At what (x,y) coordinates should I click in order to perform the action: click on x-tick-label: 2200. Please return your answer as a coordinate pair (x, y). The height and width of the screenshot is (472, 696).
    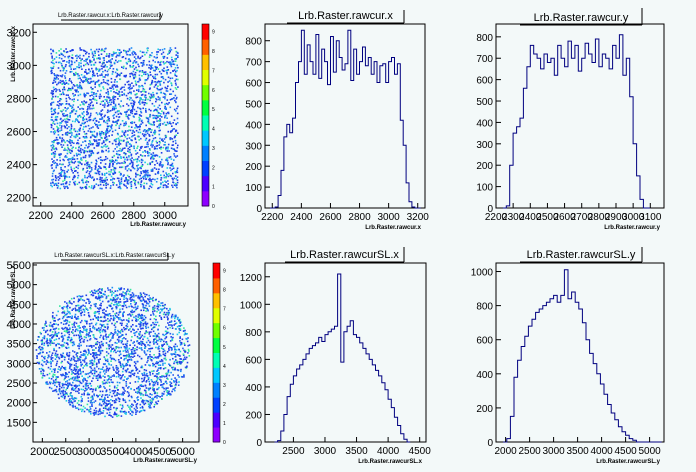
    Looking at the image, I should click on (496, 217).